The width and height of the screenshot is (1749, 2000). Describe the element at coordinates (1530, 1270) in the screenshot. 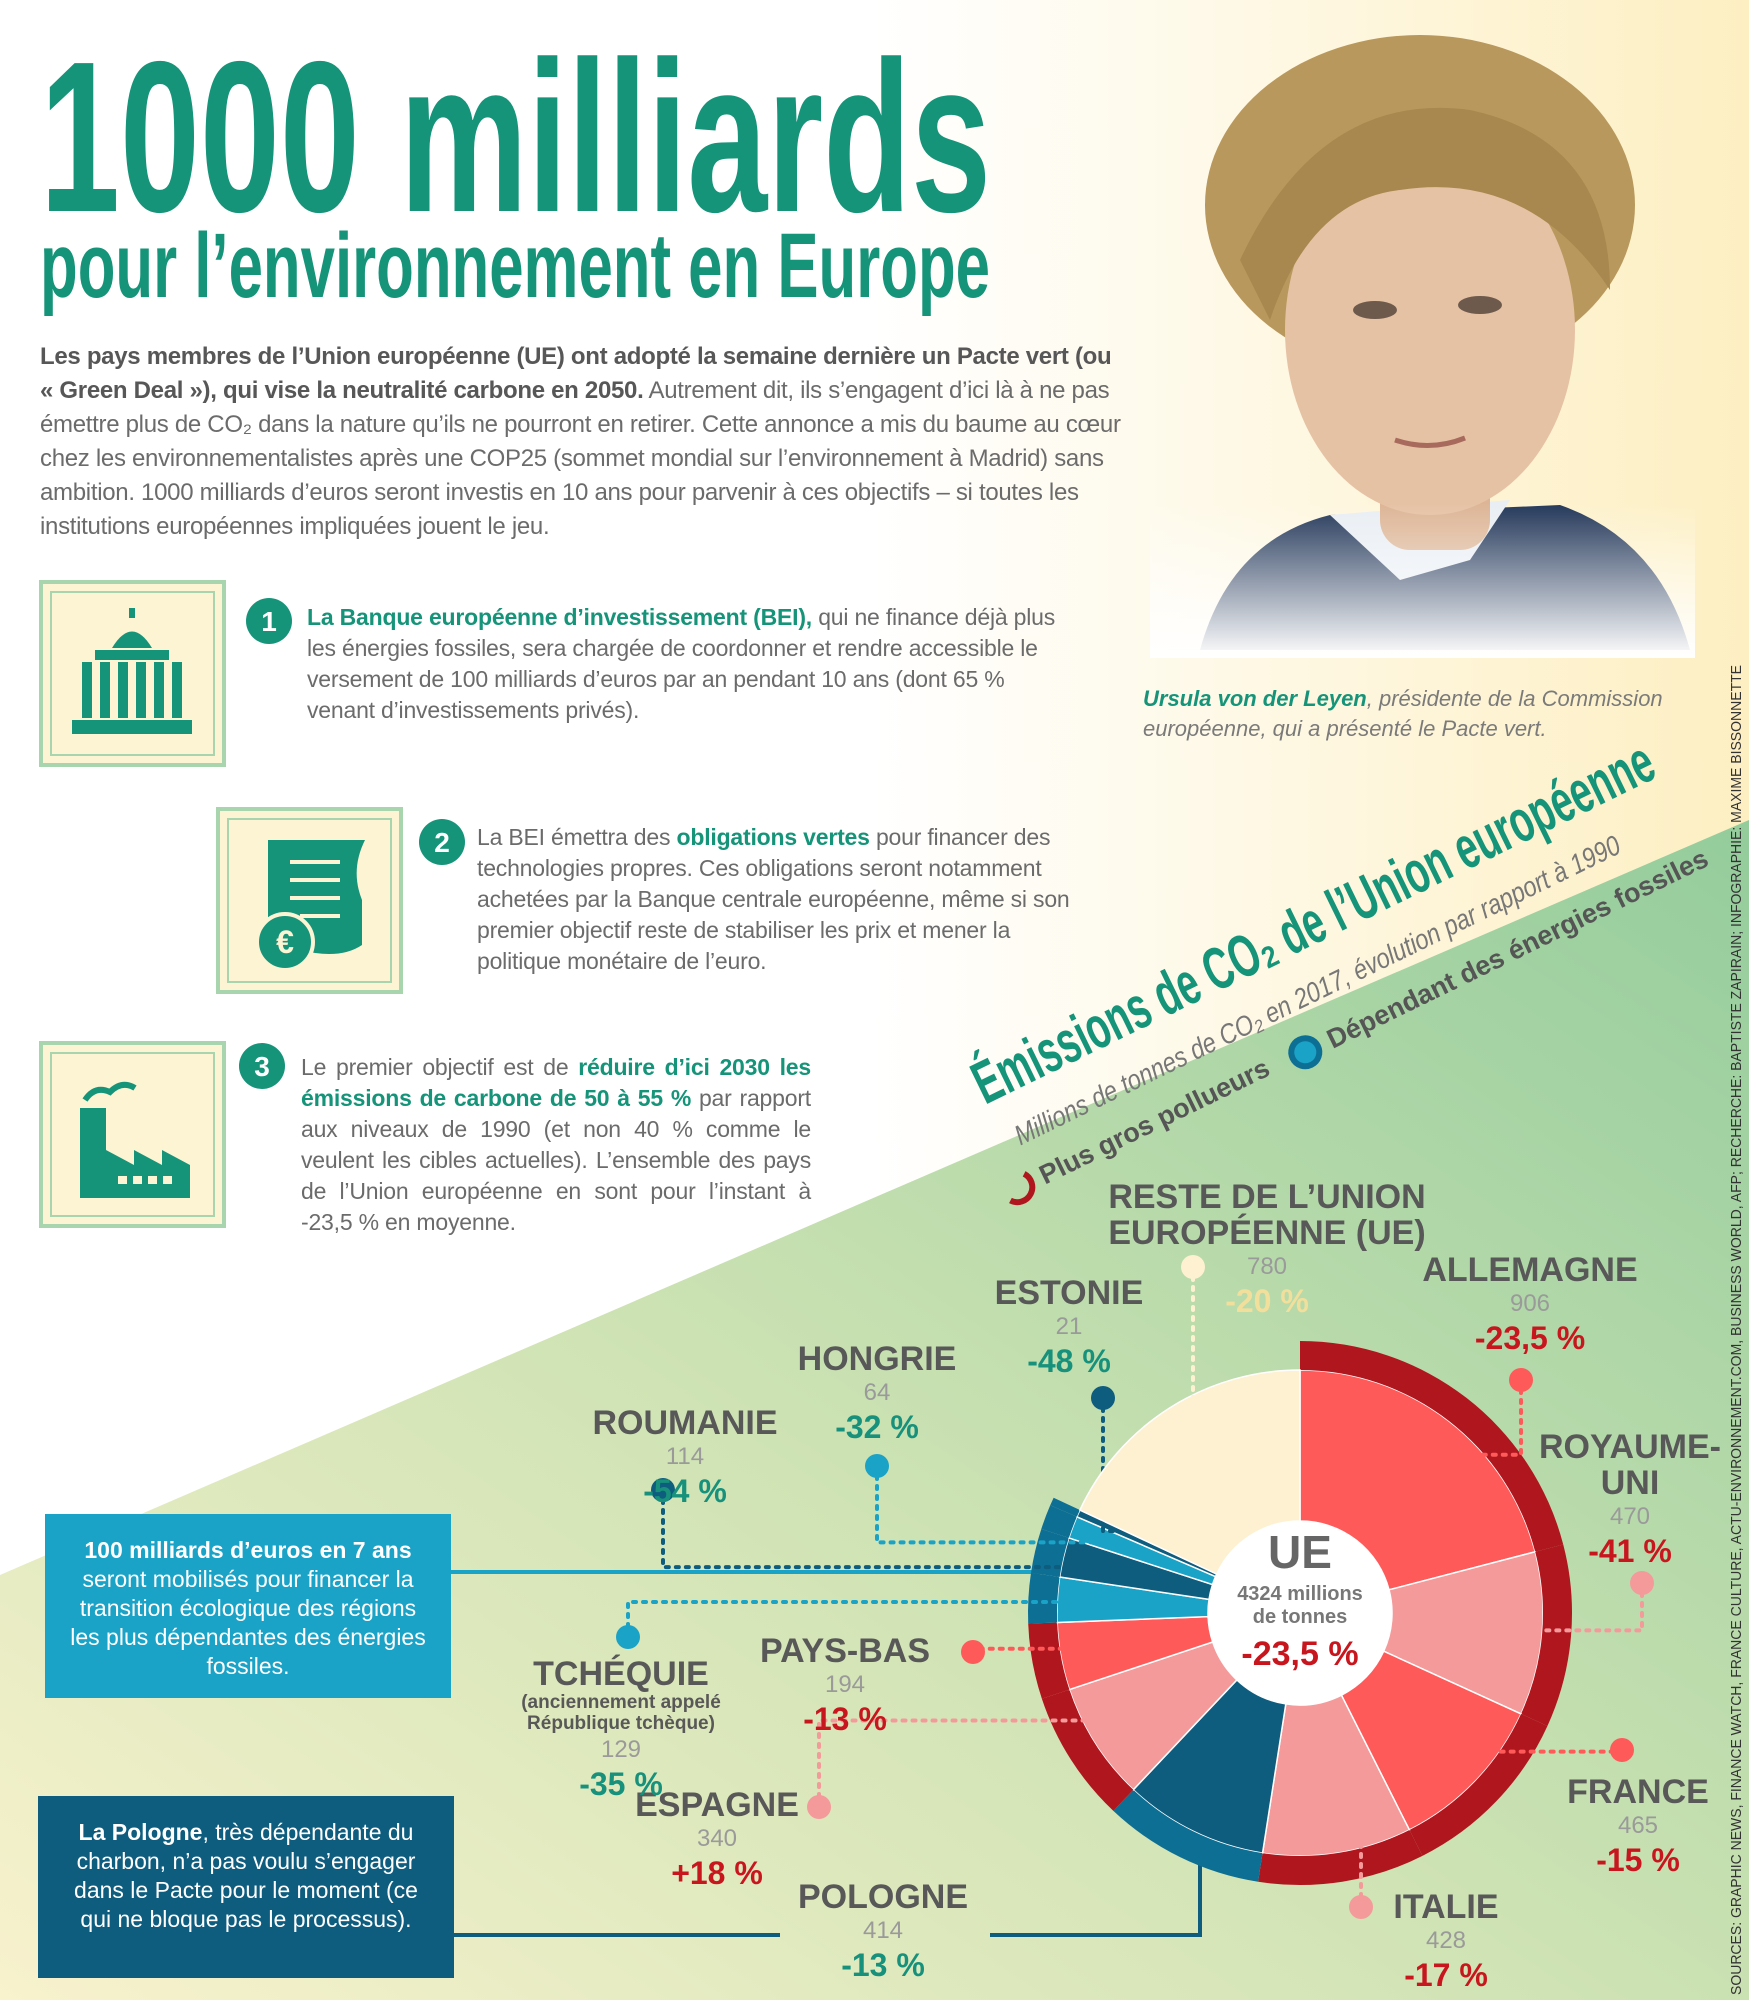

I see `category-name: ALLEMAGNE` at that location.